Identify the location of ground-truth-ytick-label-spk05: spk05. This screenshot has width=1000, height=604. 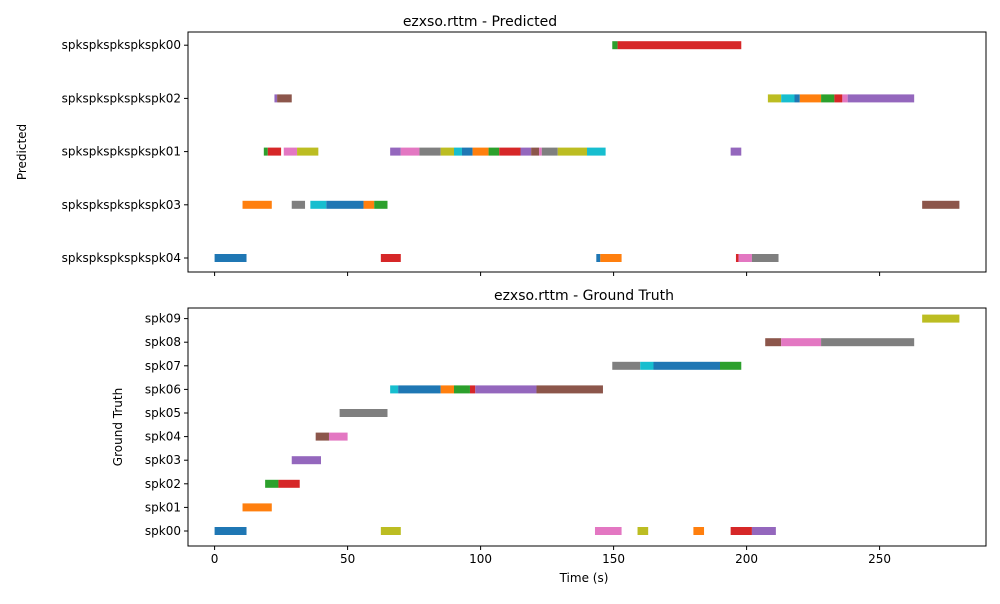
(163, 413).